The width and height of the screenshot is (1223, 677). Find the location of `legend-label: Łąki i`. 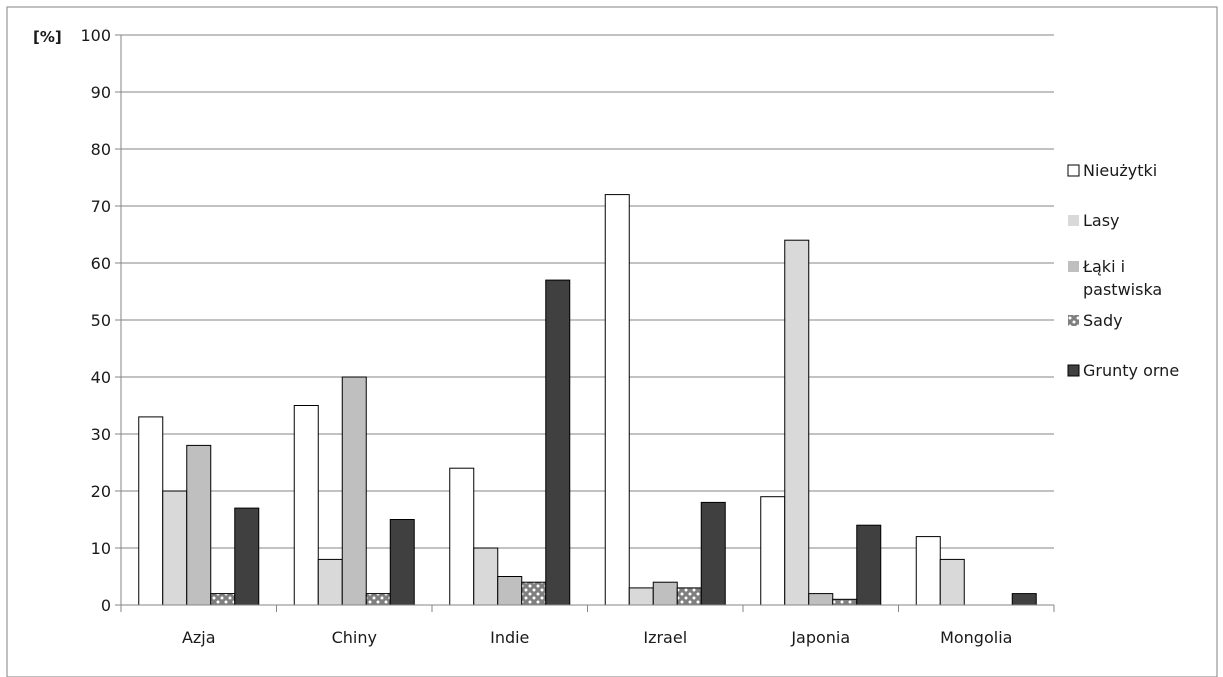

legend-label: Łąki i is located at coordinates (1103, 266).